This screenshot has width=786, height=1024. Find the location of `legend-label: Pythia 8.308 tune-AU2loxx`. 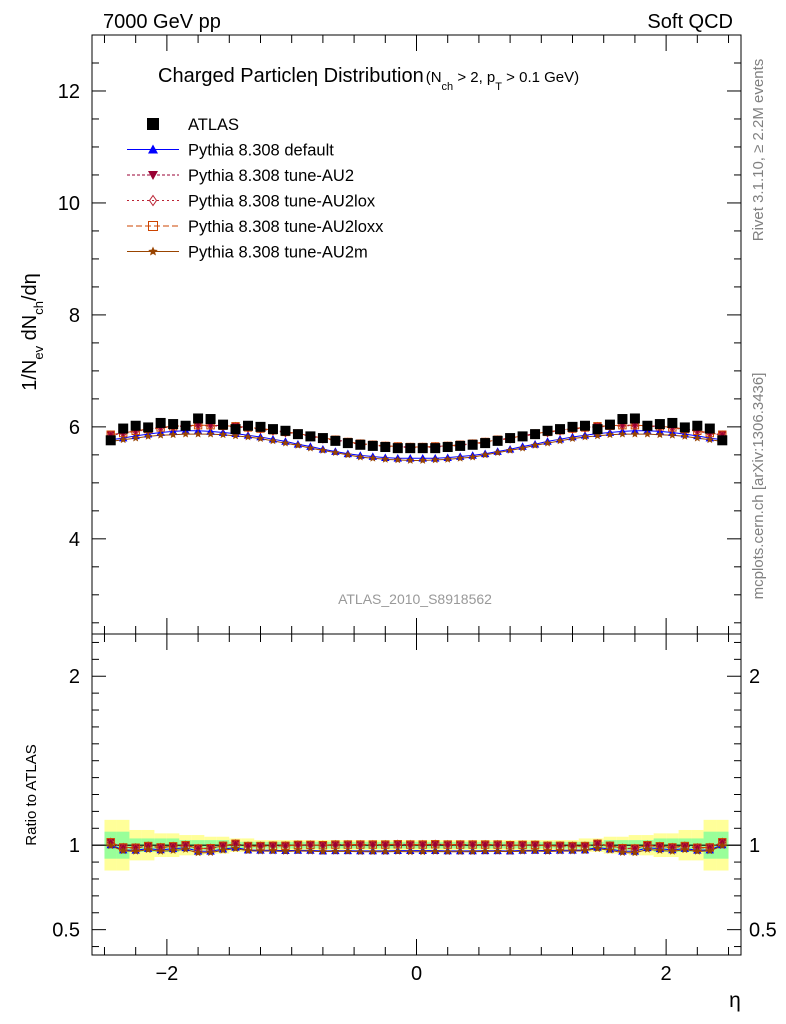

legend-label: Pythia 8.308 tune-AU2loxx is located at coordinates (286, 227).